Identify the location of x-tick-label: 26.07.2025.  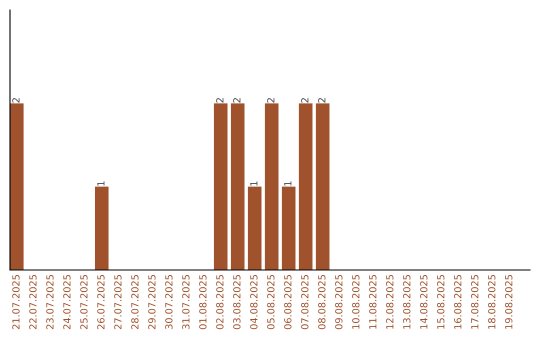
(101, 302).